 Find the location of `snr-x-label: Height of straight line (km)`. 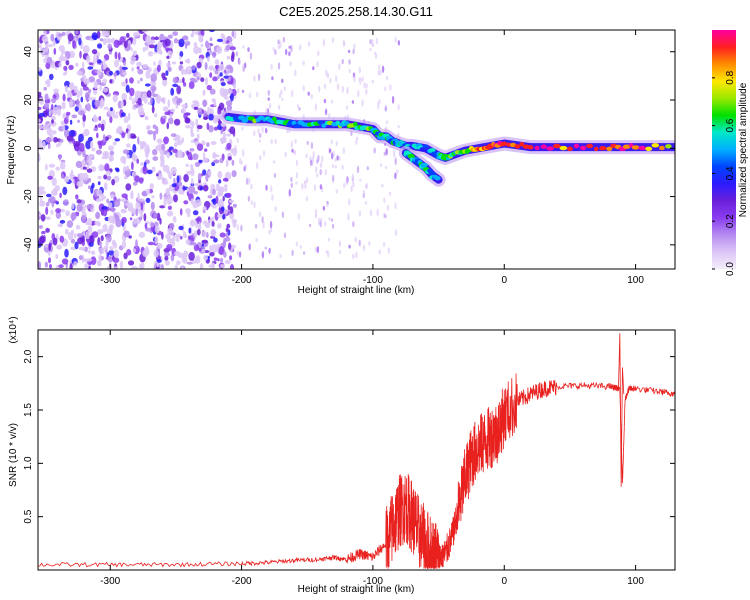

snr-x-label: Height of straight line (km) is located at coordinates (356, 589).